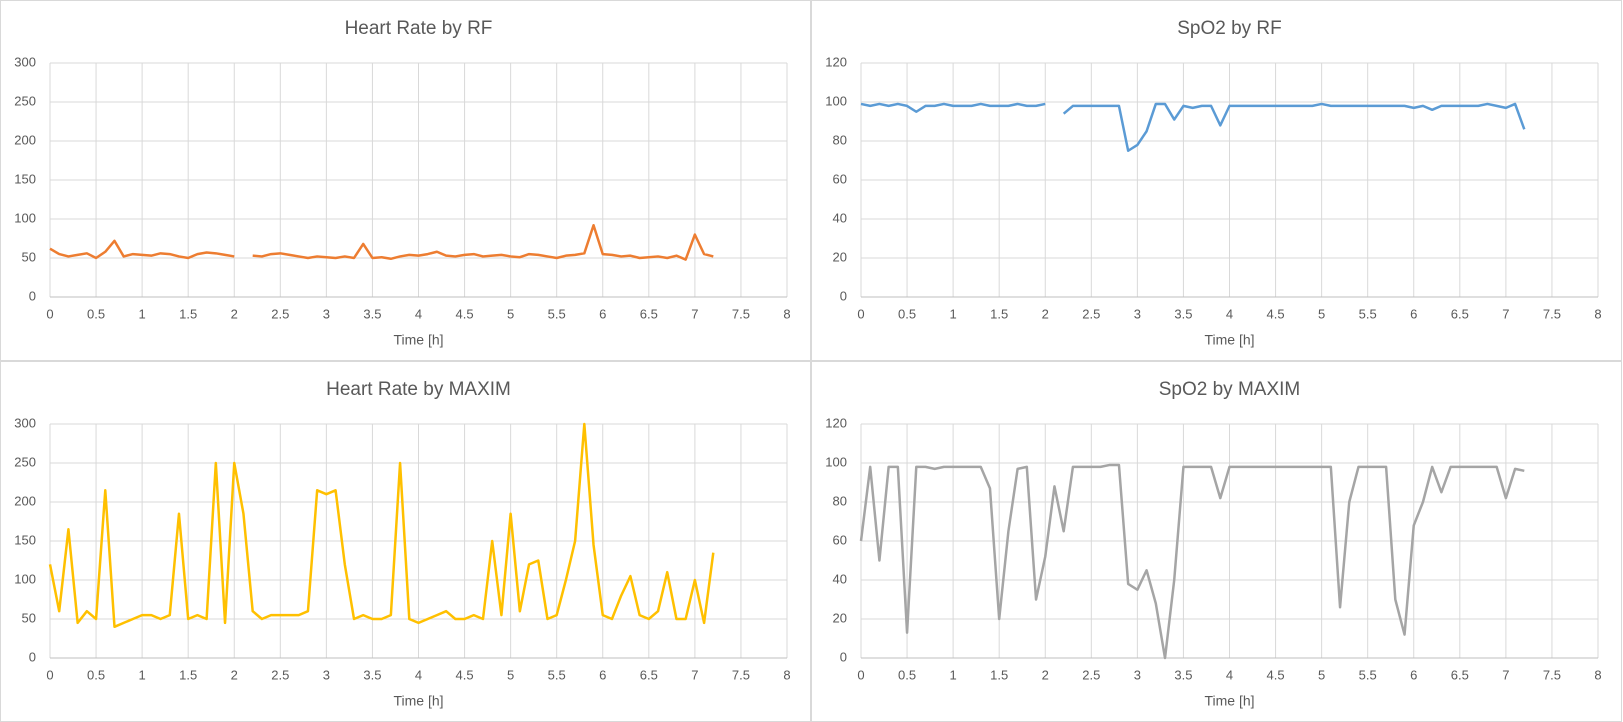 The width and height of the screenshot is (1623, 722). Describe the element at coordinates (840, 217) in the screenshot. I see `y-tick-label: 40` at that location.